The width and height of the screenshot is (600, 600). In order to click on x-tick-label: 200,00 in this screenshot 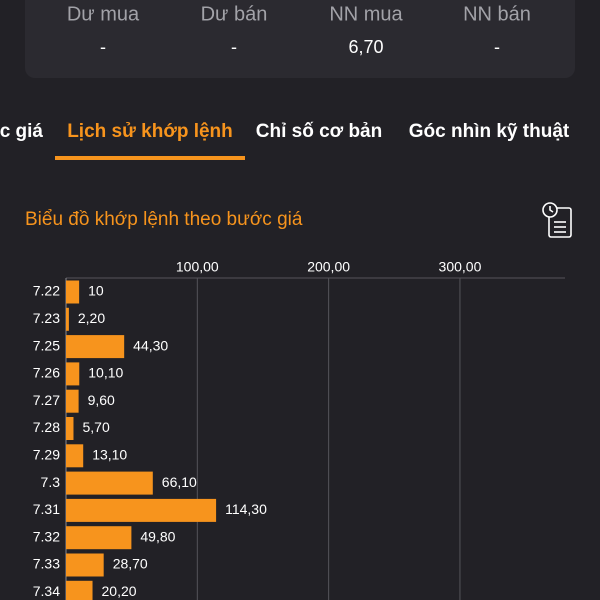, I will do `click(328, 267)`.